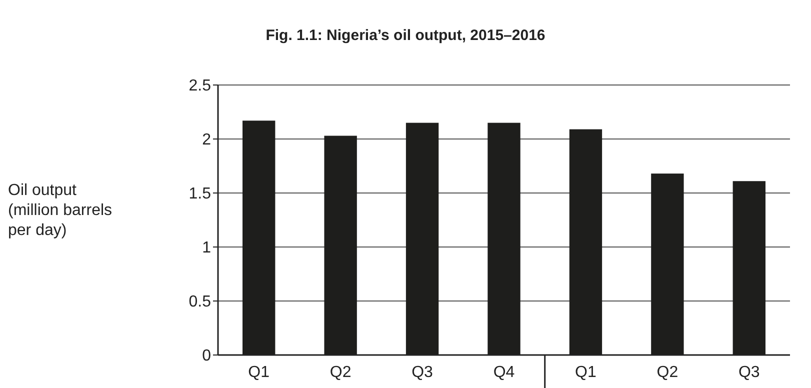 The image size is (811, 388). What do you see at coordinates (200, 302) in the screenshot?
I see `y-tick-label: 0.5` at bounding box center [200, 302].